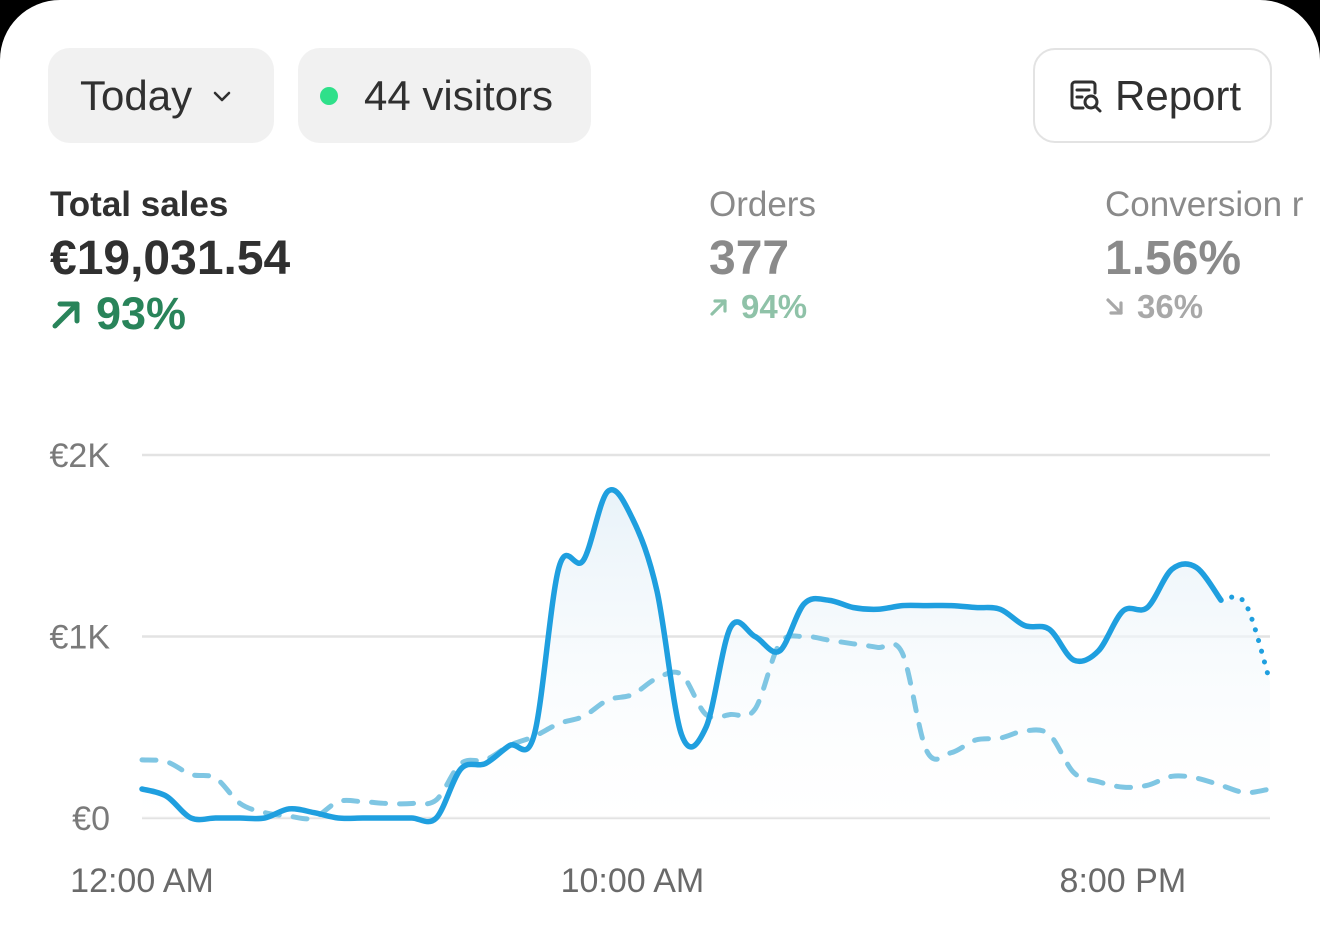  I want to click on metric-value: 1.56%, so click(1173, 258).